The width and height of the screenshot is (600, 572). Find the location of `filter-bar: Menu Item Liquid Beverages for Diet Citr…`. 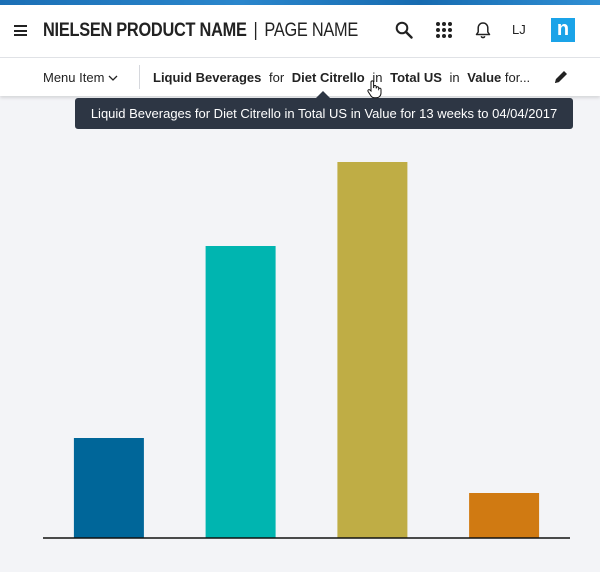

filter-bar: Menu Item Liquid Beverages for Diet Citr… is located at coordinates (300, 77).